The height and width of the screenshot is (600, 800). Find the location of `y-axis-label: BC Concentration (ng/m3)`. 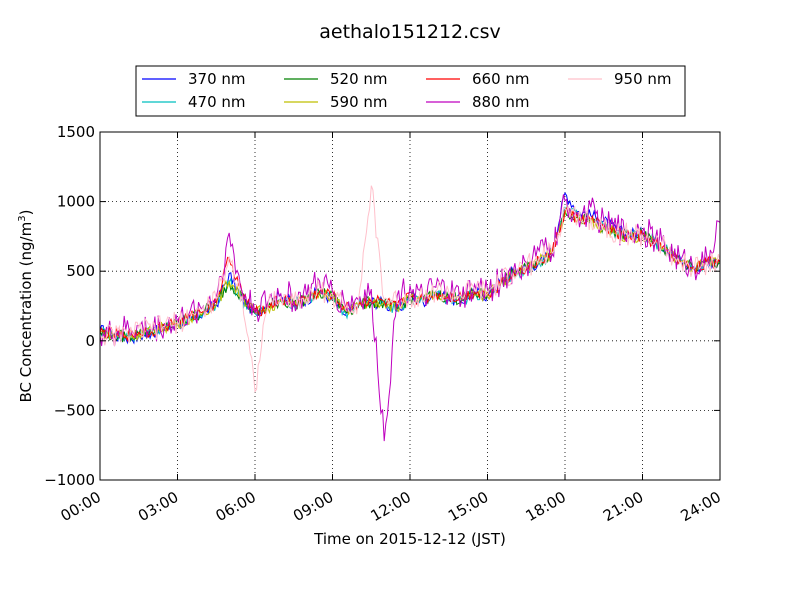

y-axis-label: BC Concentration (ng/m3) is located at coordinates (26, 306).